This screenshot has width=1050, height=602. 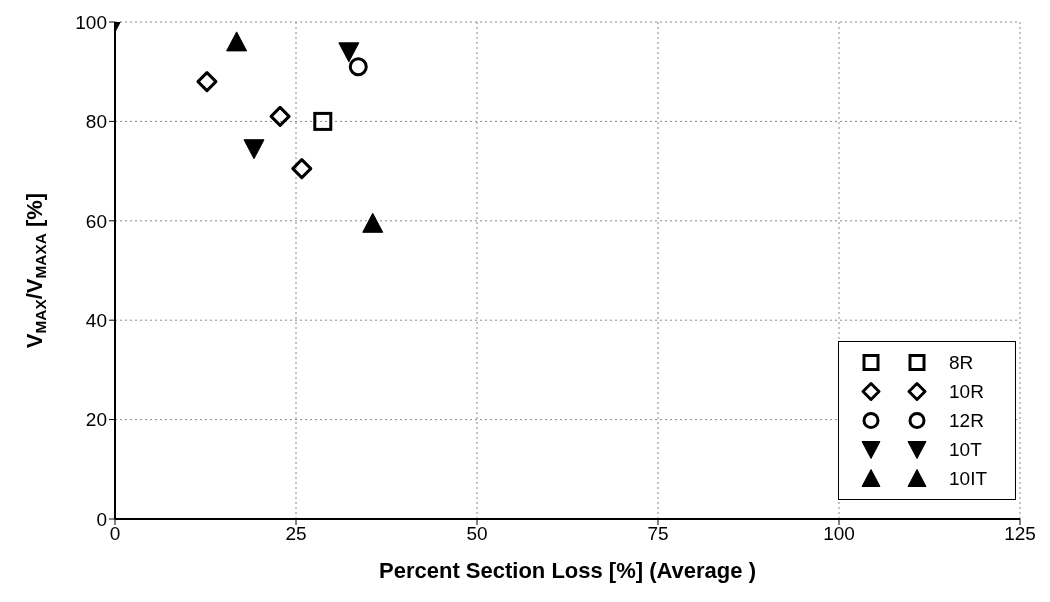 What do you see at coordinates (961, 362) in the screenshot?
I see `legend-label: 8R` at bounding box center [961, 362].